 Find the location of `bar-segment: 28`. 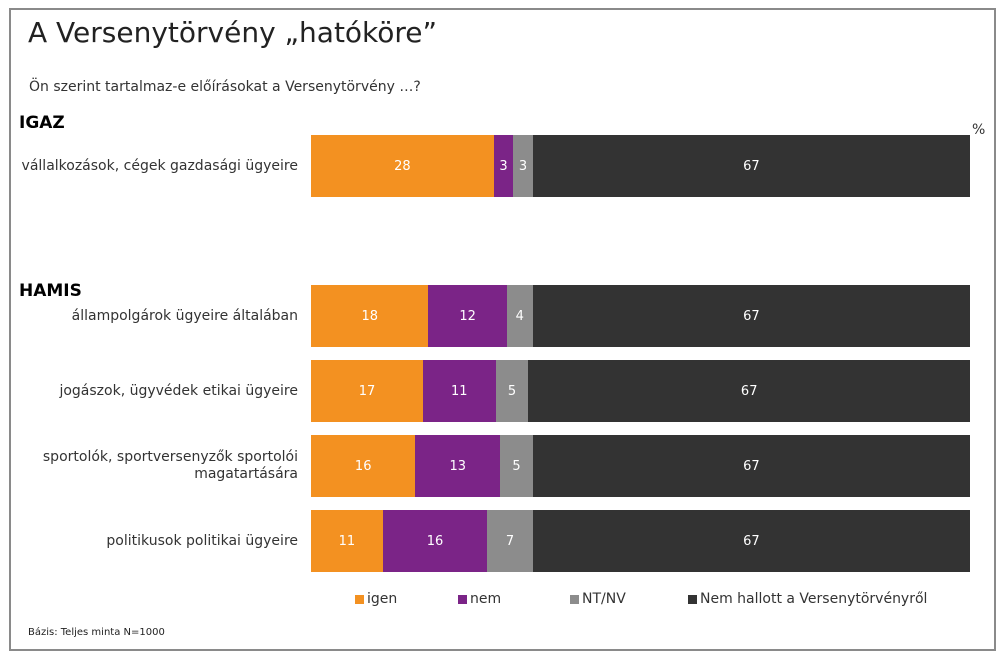

bar-segment: 28 is located at coordinates (402, 166).